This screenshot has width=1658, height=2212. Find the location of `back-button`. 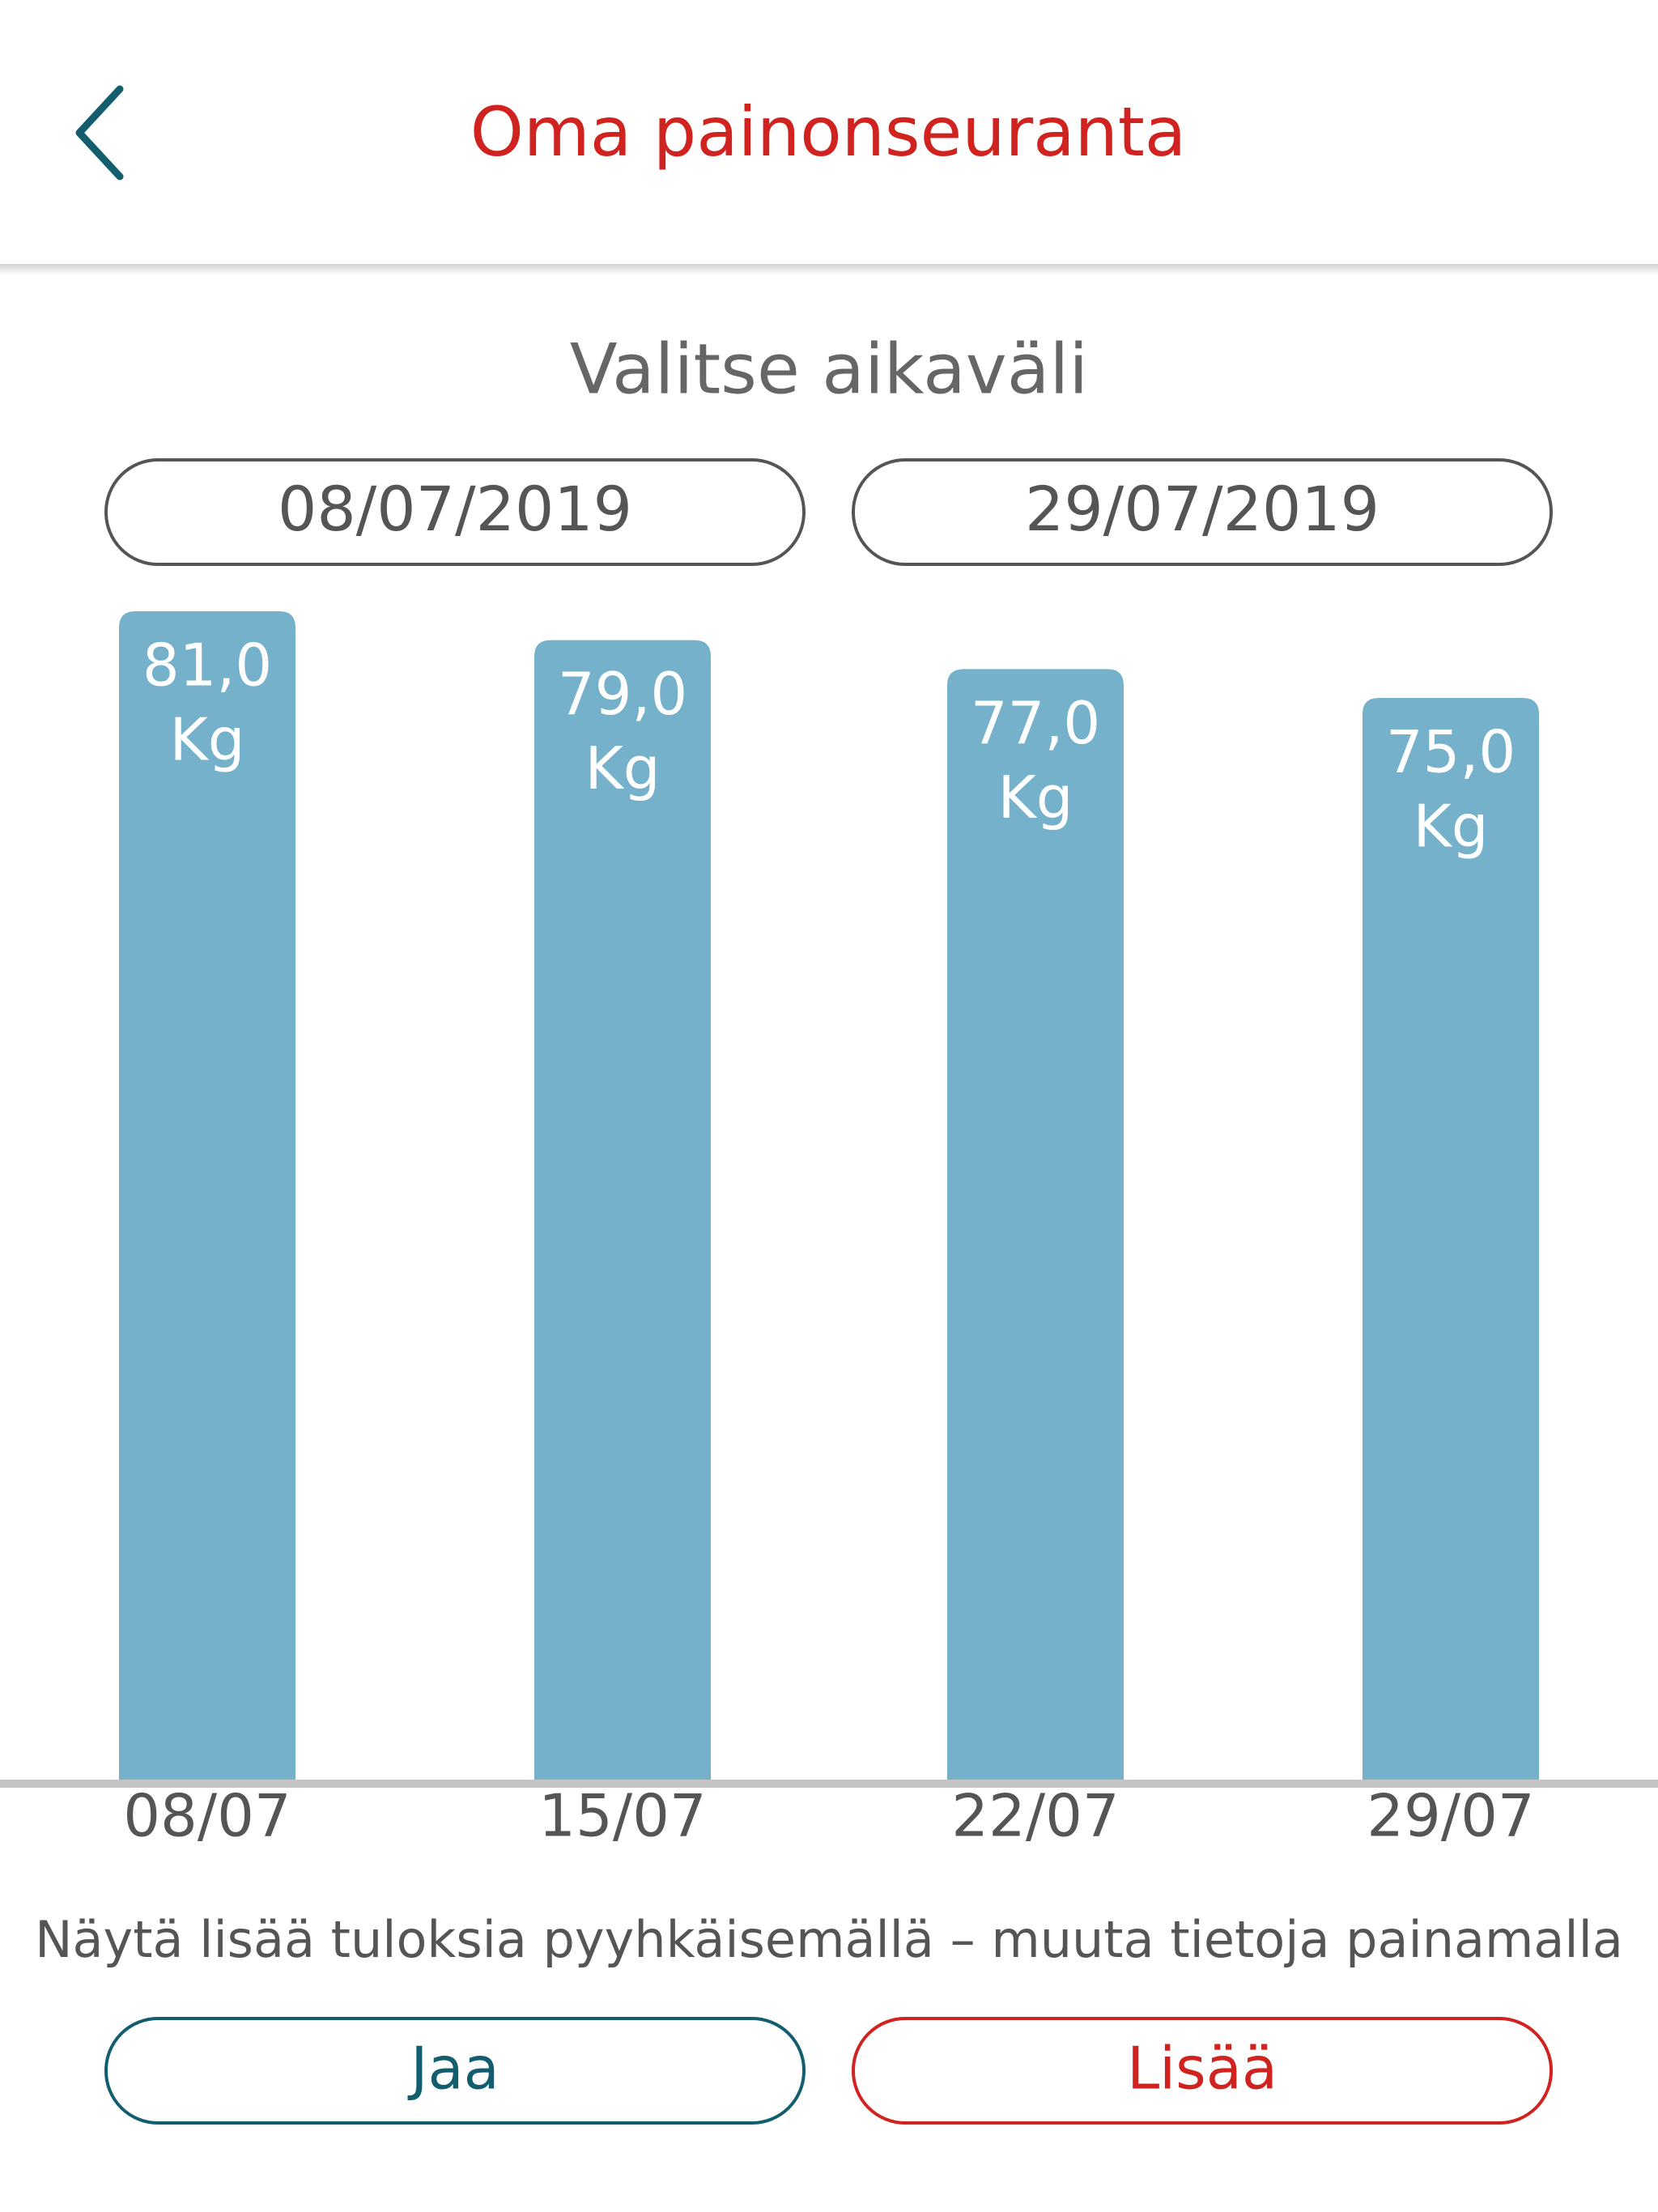

back-button is located at coordinates (99, 133).